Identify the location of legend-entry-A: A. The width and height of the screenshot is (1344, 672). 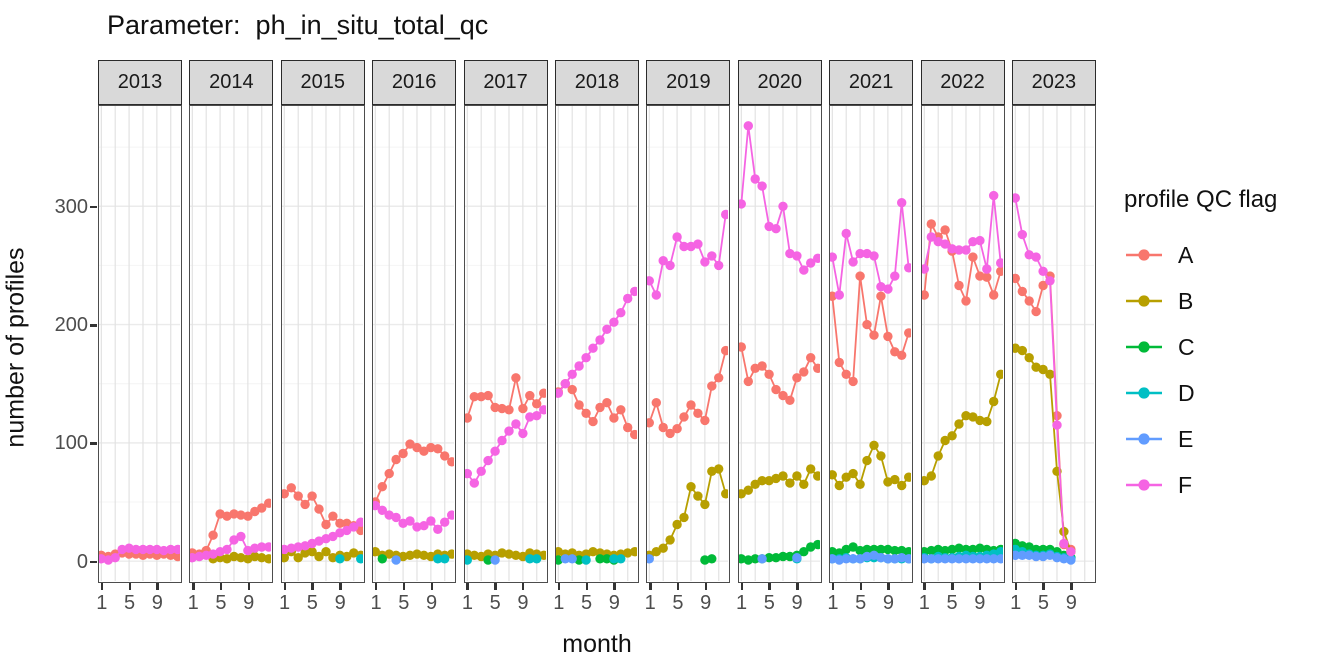
(1200, 255).